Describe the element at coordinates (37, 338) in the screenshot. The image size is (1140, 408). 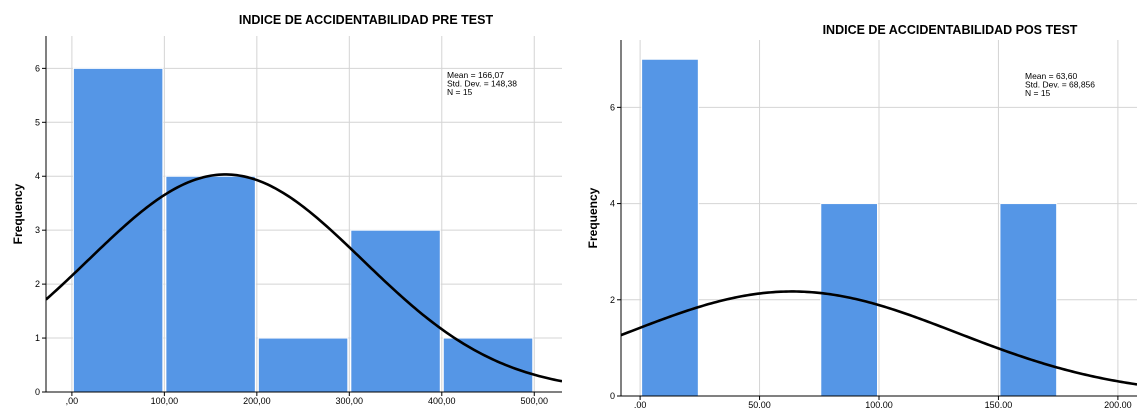
I see `y-tick-label: 1` at that location.